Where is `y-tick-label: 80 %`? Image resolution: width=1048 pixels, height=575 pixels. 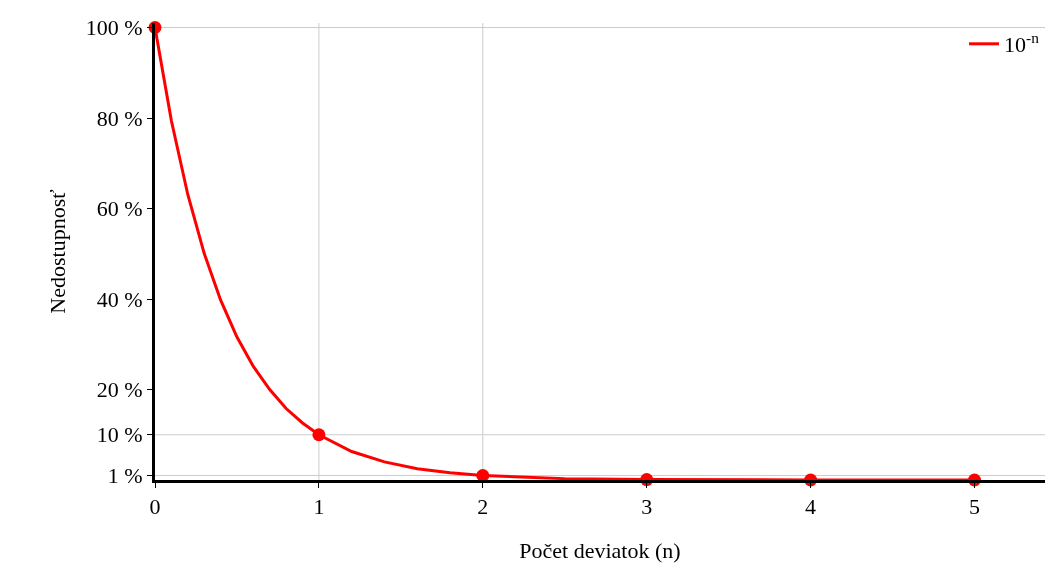 y-tick-label: 80 % is located at coordinates (119, 118).